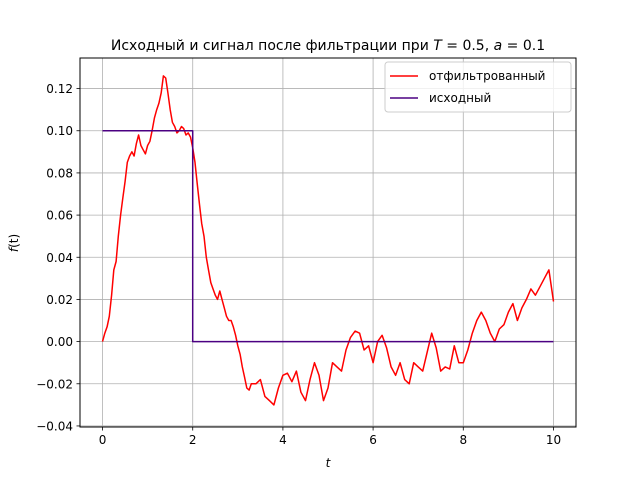 Image resolution: width=640 pixels, height=480 pixels. Describe the element at coordinates (59, 342) in the screenshot. I see `y-tick-label: 0.00` at that location.